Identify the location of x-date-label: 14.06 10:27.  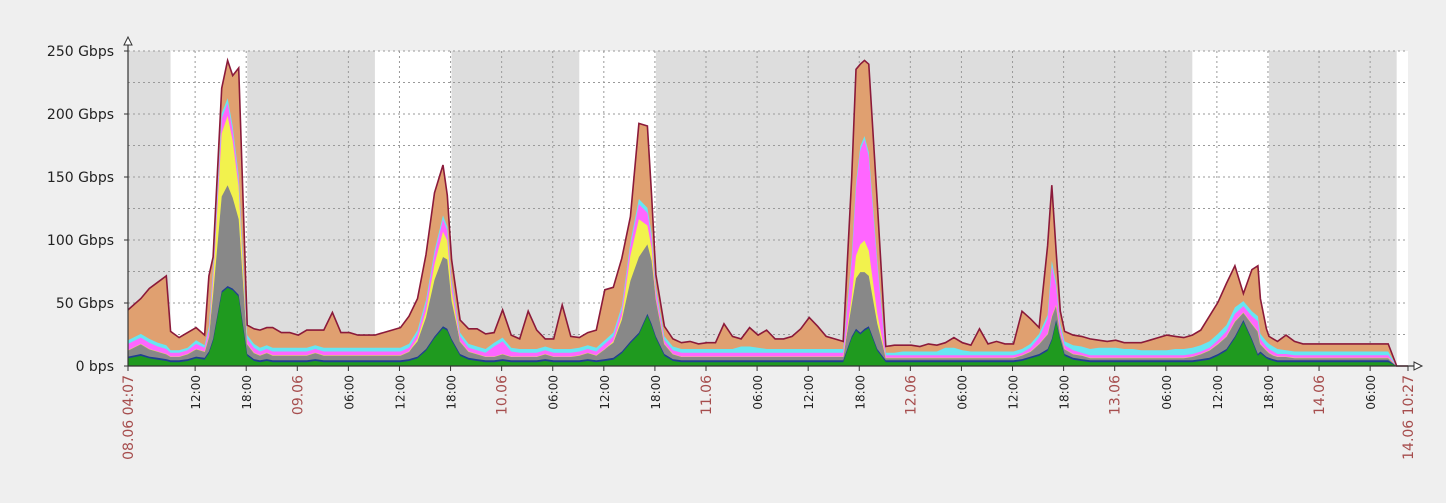
(1409, 417).